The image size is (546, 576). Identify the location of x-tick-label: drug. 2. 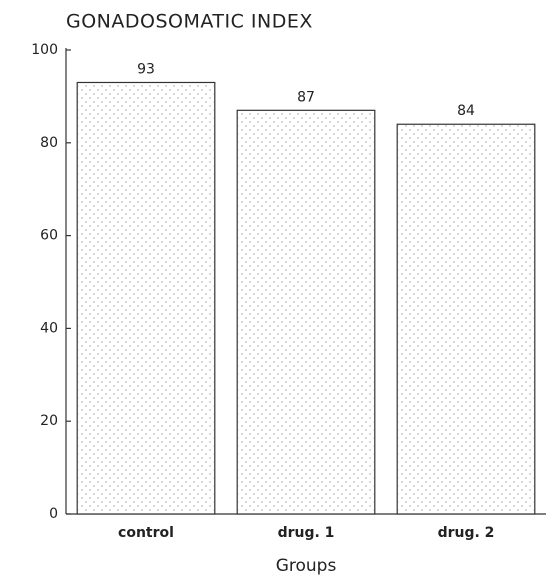
(466, 533).